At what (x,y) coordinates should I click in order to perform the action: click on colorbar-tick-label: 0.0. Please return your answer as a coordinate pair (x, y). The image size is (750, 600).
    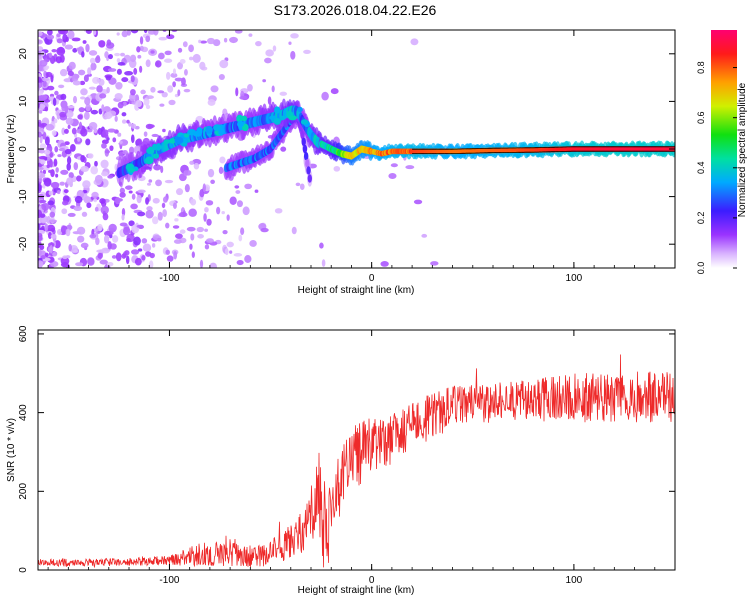
    Looking at the image, I should click on (701, 268).